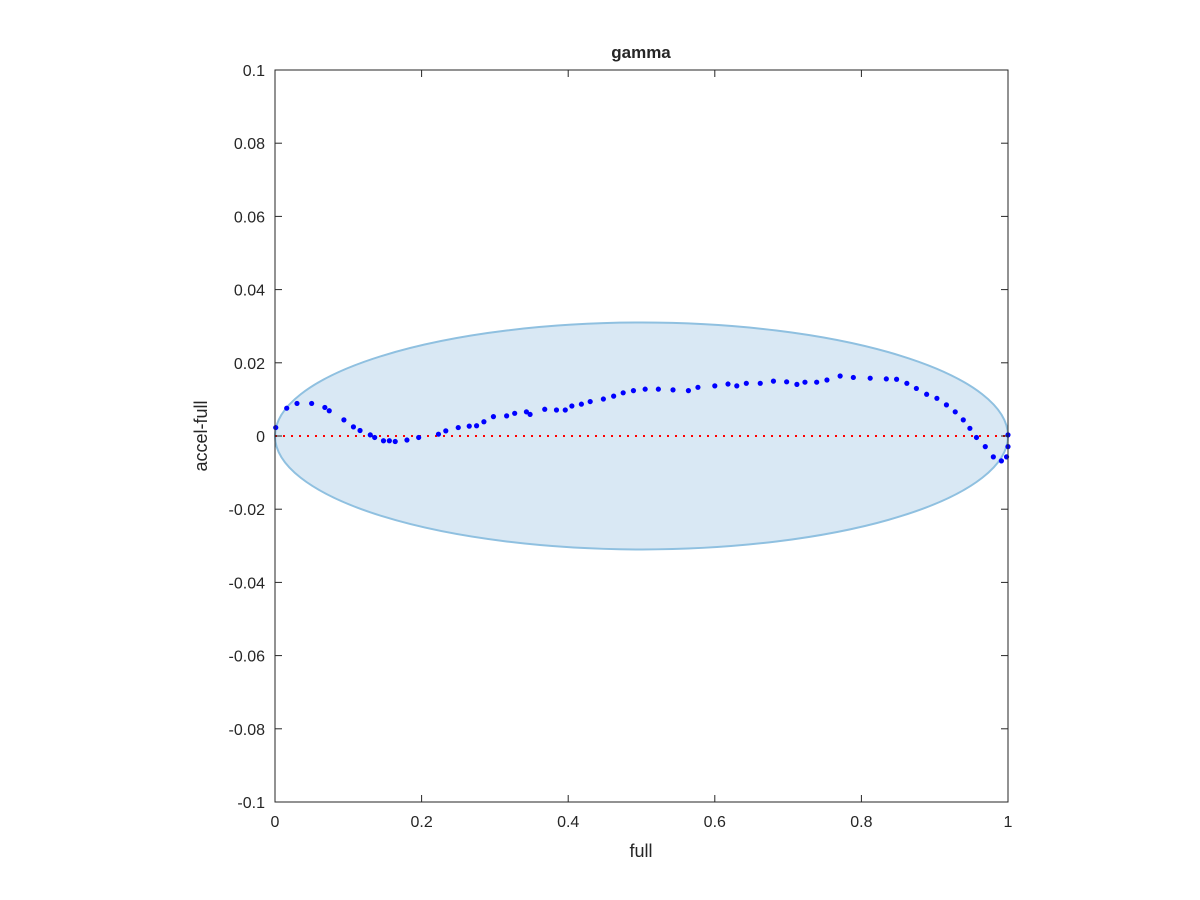  Describe the element at coordinates (251, 803) in the screenshot. I see `y-tick-label: -0.1` at that location.